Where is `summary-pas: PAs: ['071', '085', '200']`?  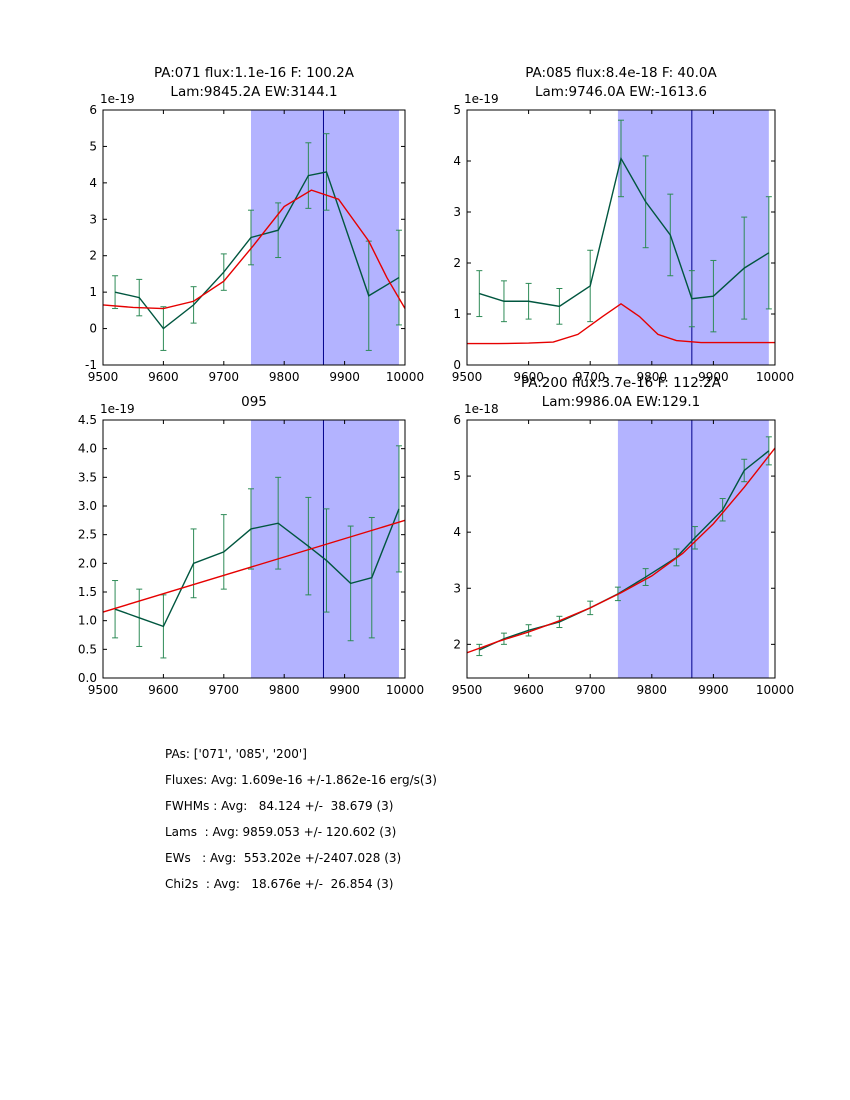
summary-pas: PAs: ['071', '085', '200'] is located at coordinates (236, 754).